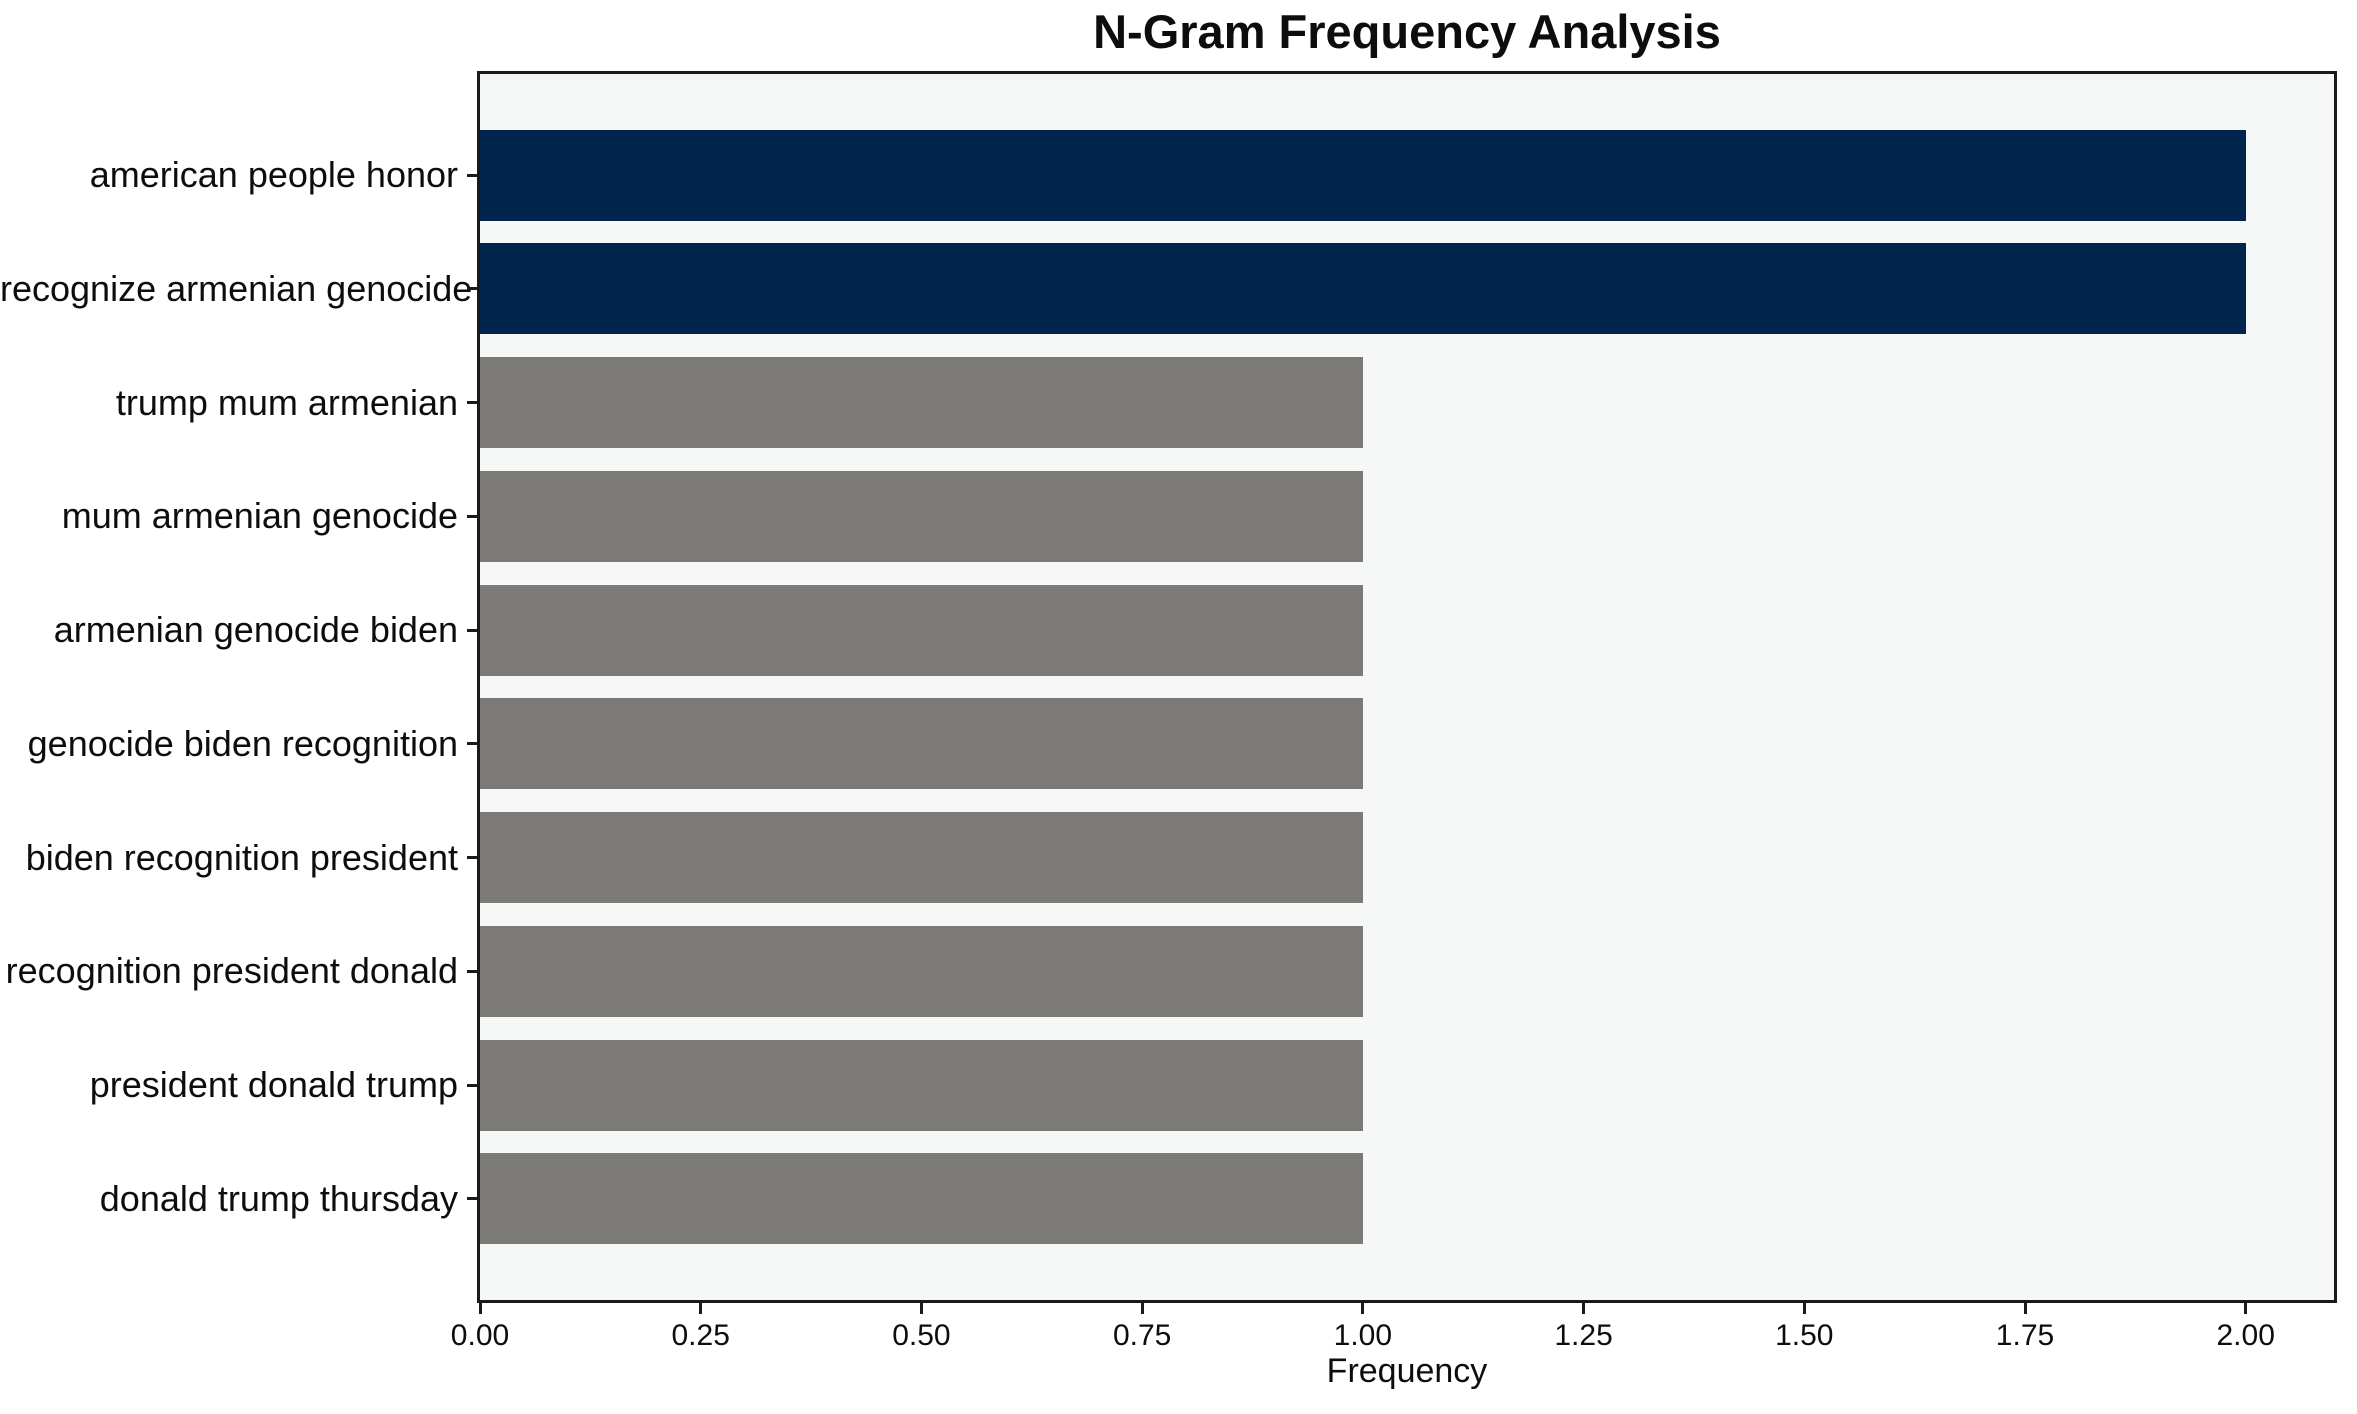 The image size is (2357, 1414). Describe the element at coordinates (231, 971) in the screenshot. I see `y-tick-label: recognition president donald` at that location.